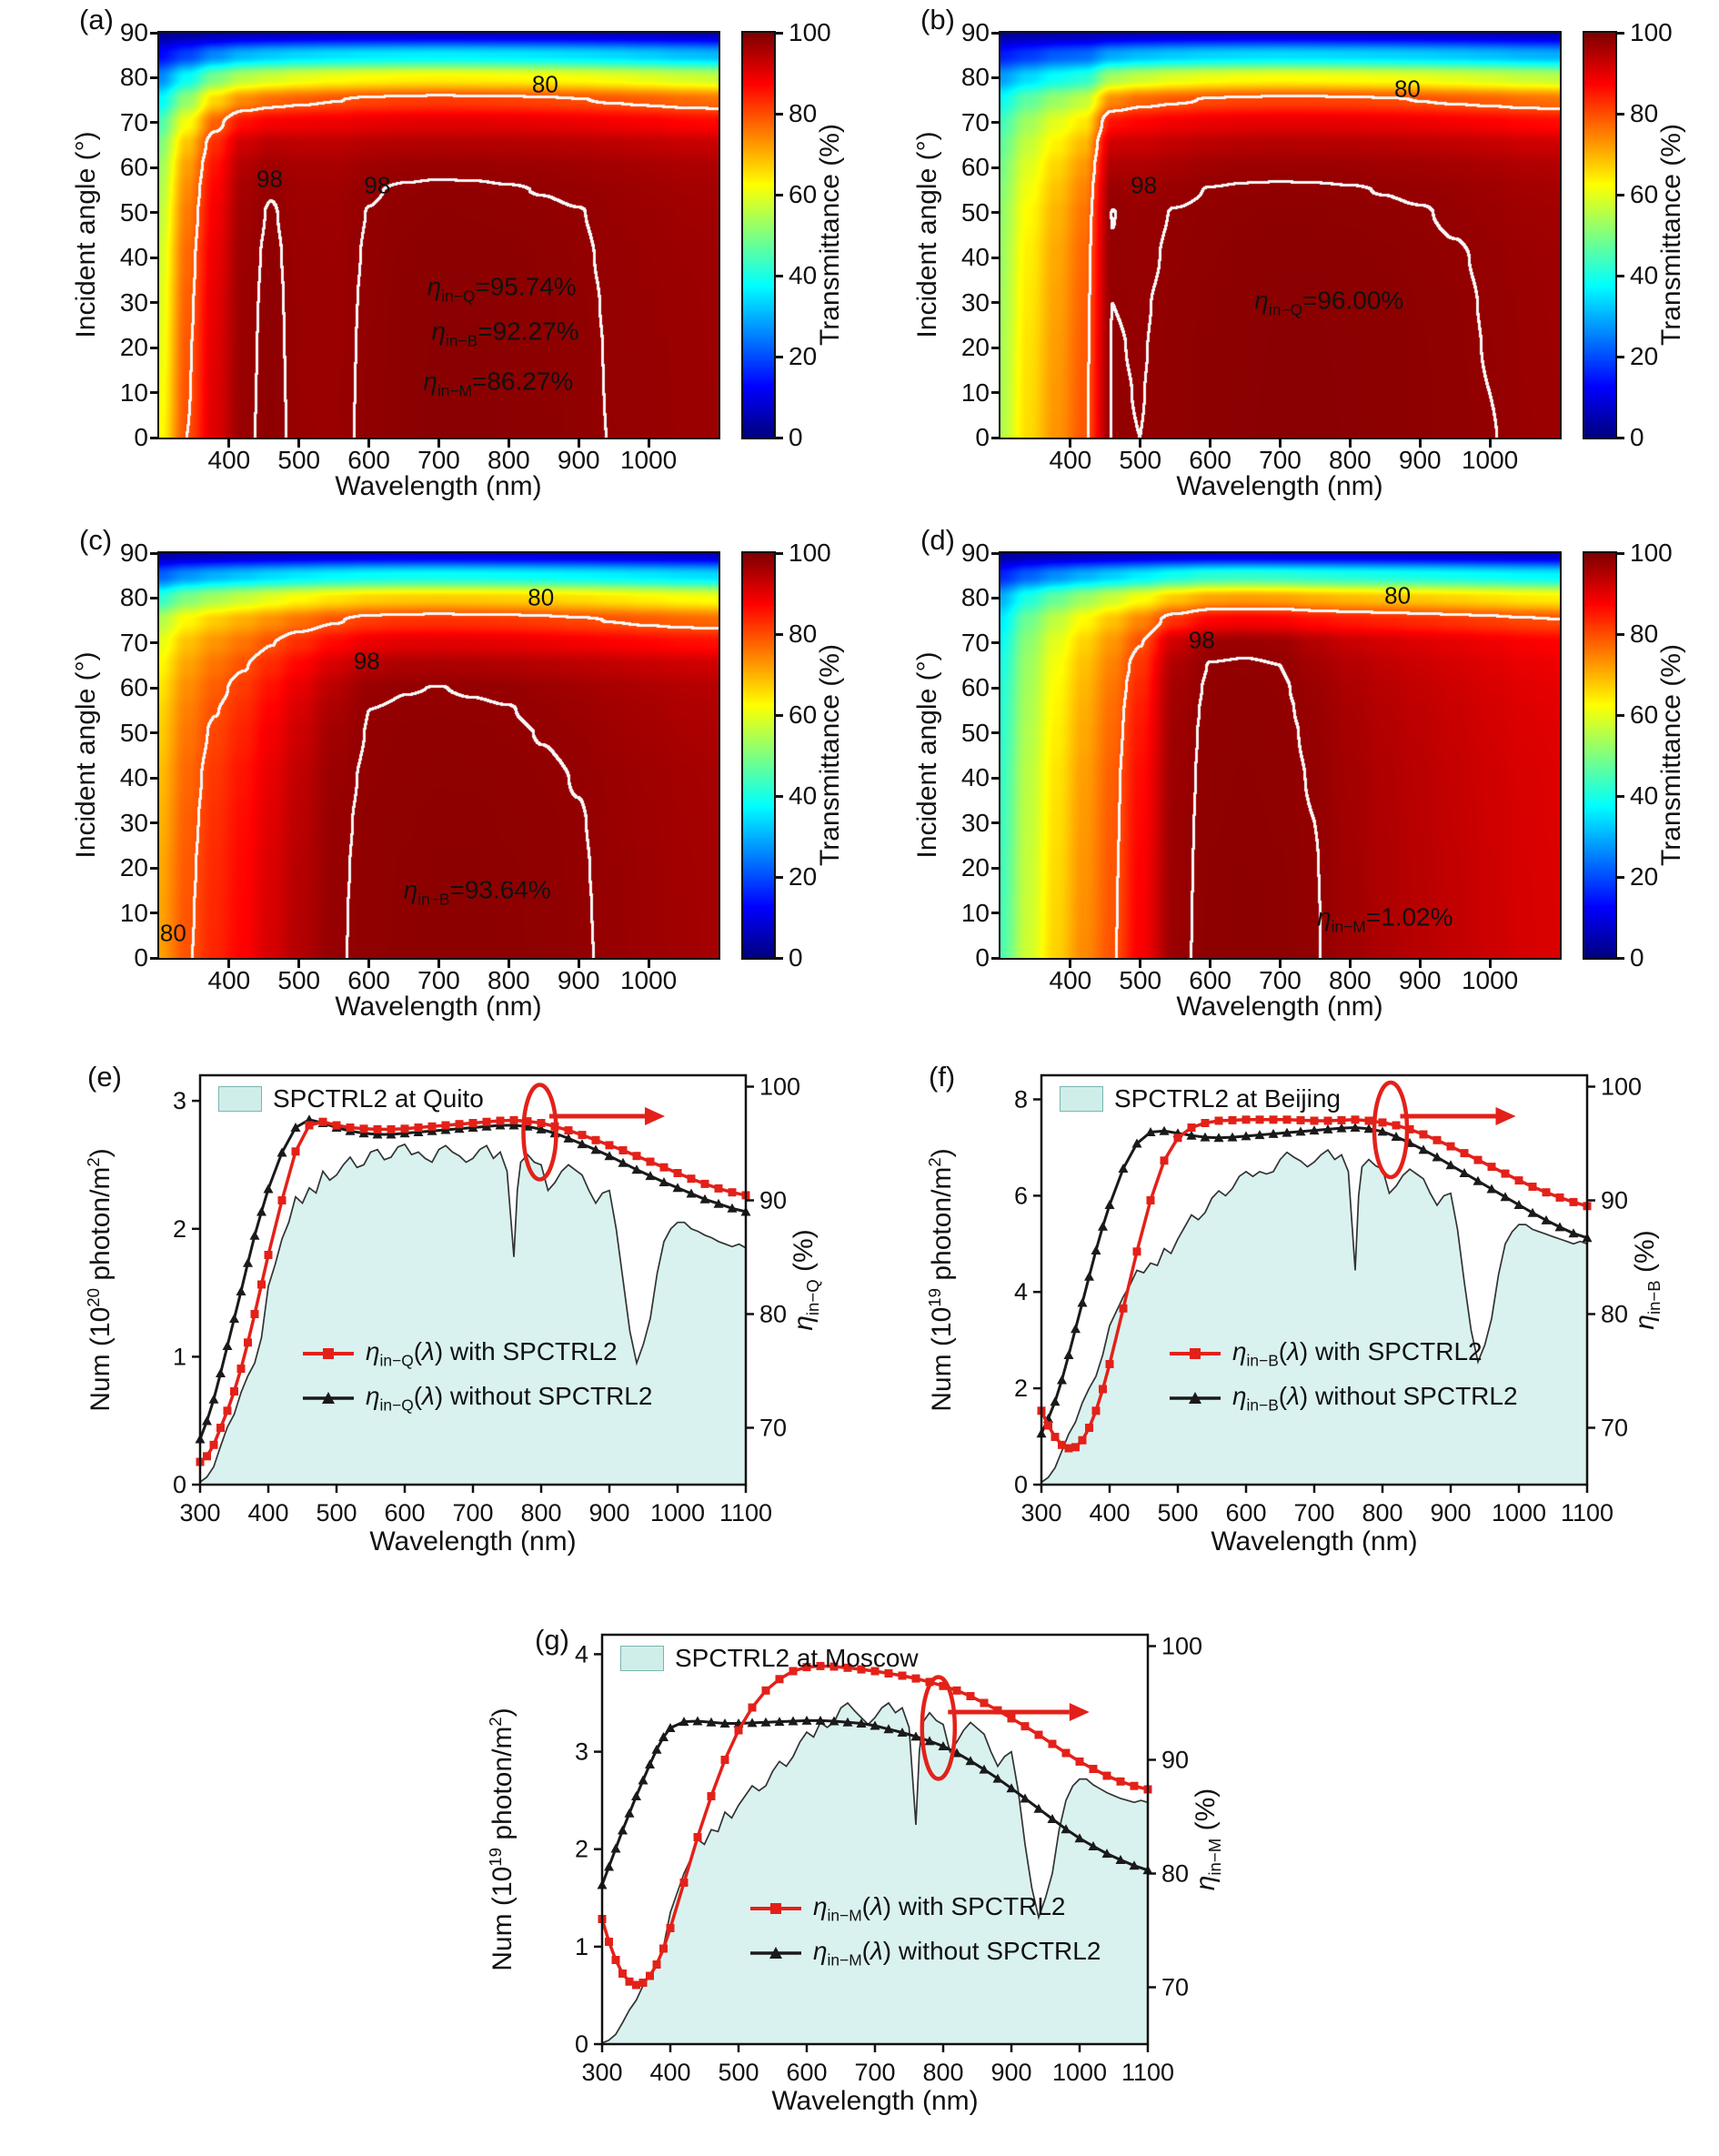 The image size is (1719, 2156). Describe the element at coordinates (552, 1640) in the screenshot. I see `panel-g-label: (g)` at that location.